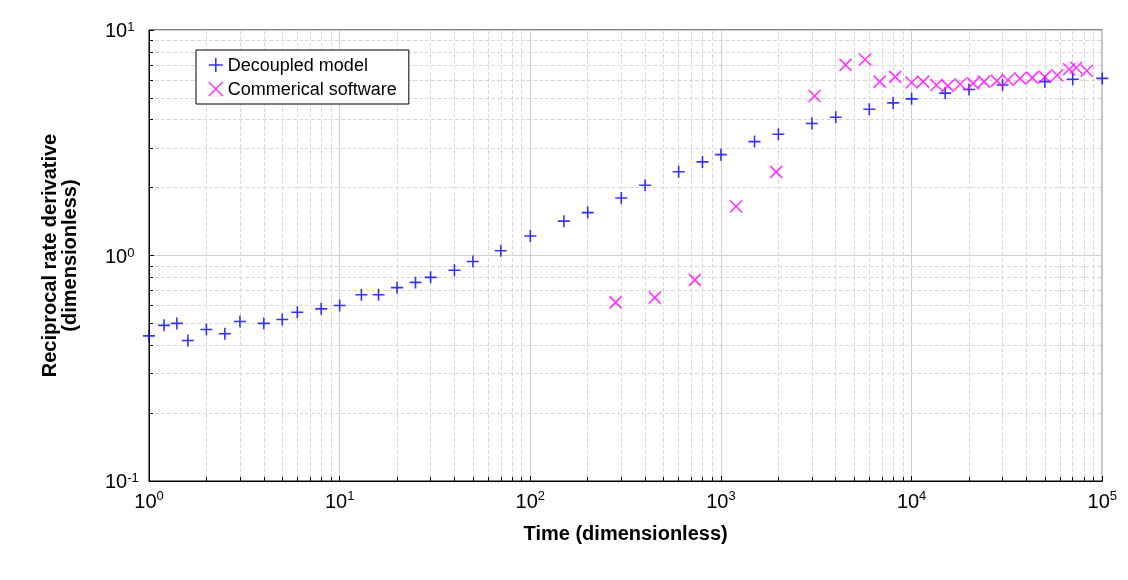 Image resolution: width=1128 pixels, height=580 pixels. I want to click on legend-label: Decoupled model, so click(297, 65).